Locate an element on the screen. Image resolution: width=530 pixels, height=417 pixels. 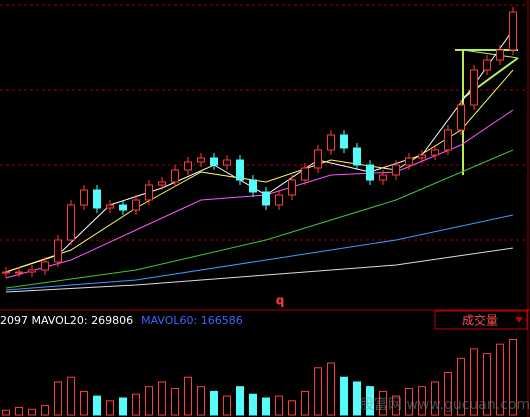
watermark: 股富网 www.gucuan.com is located at coordinates (445, 404).